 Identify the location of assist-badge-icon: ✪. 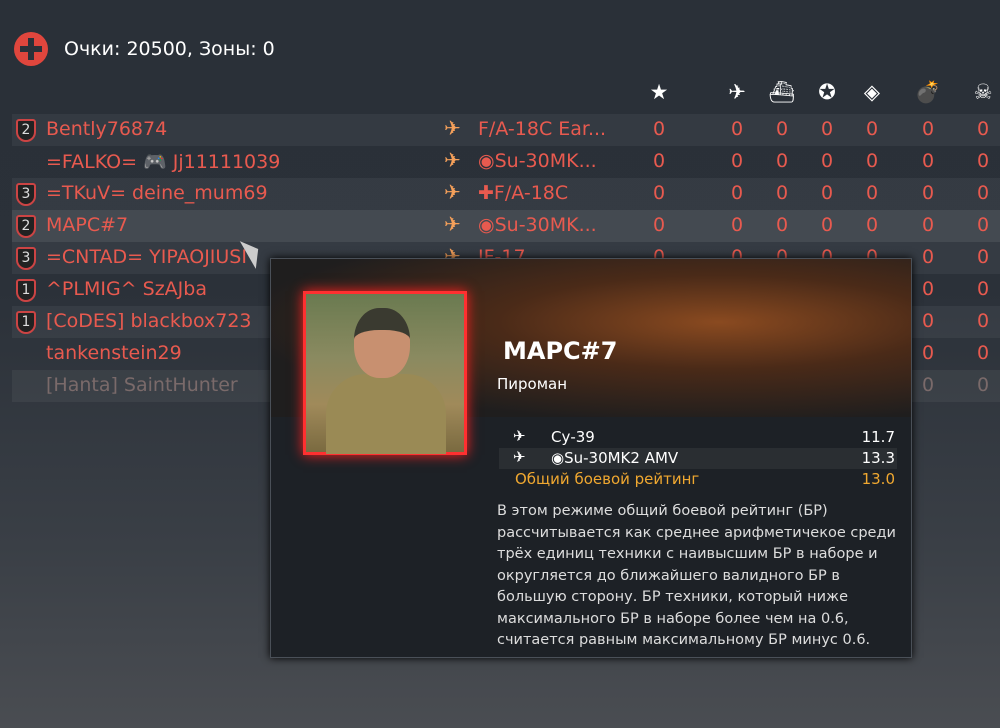
(827, 92).